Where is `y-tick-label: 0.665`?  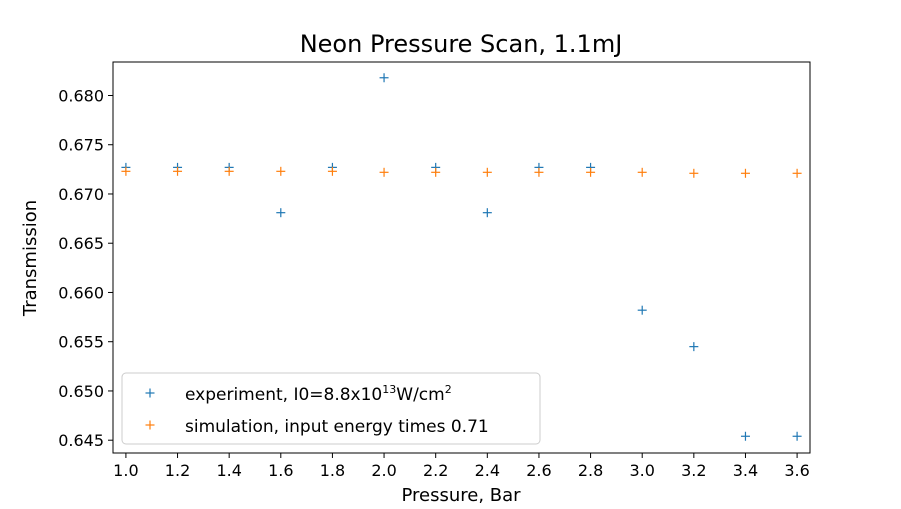 y-tick-label: 0.665 is located at coordinates (81, 243).